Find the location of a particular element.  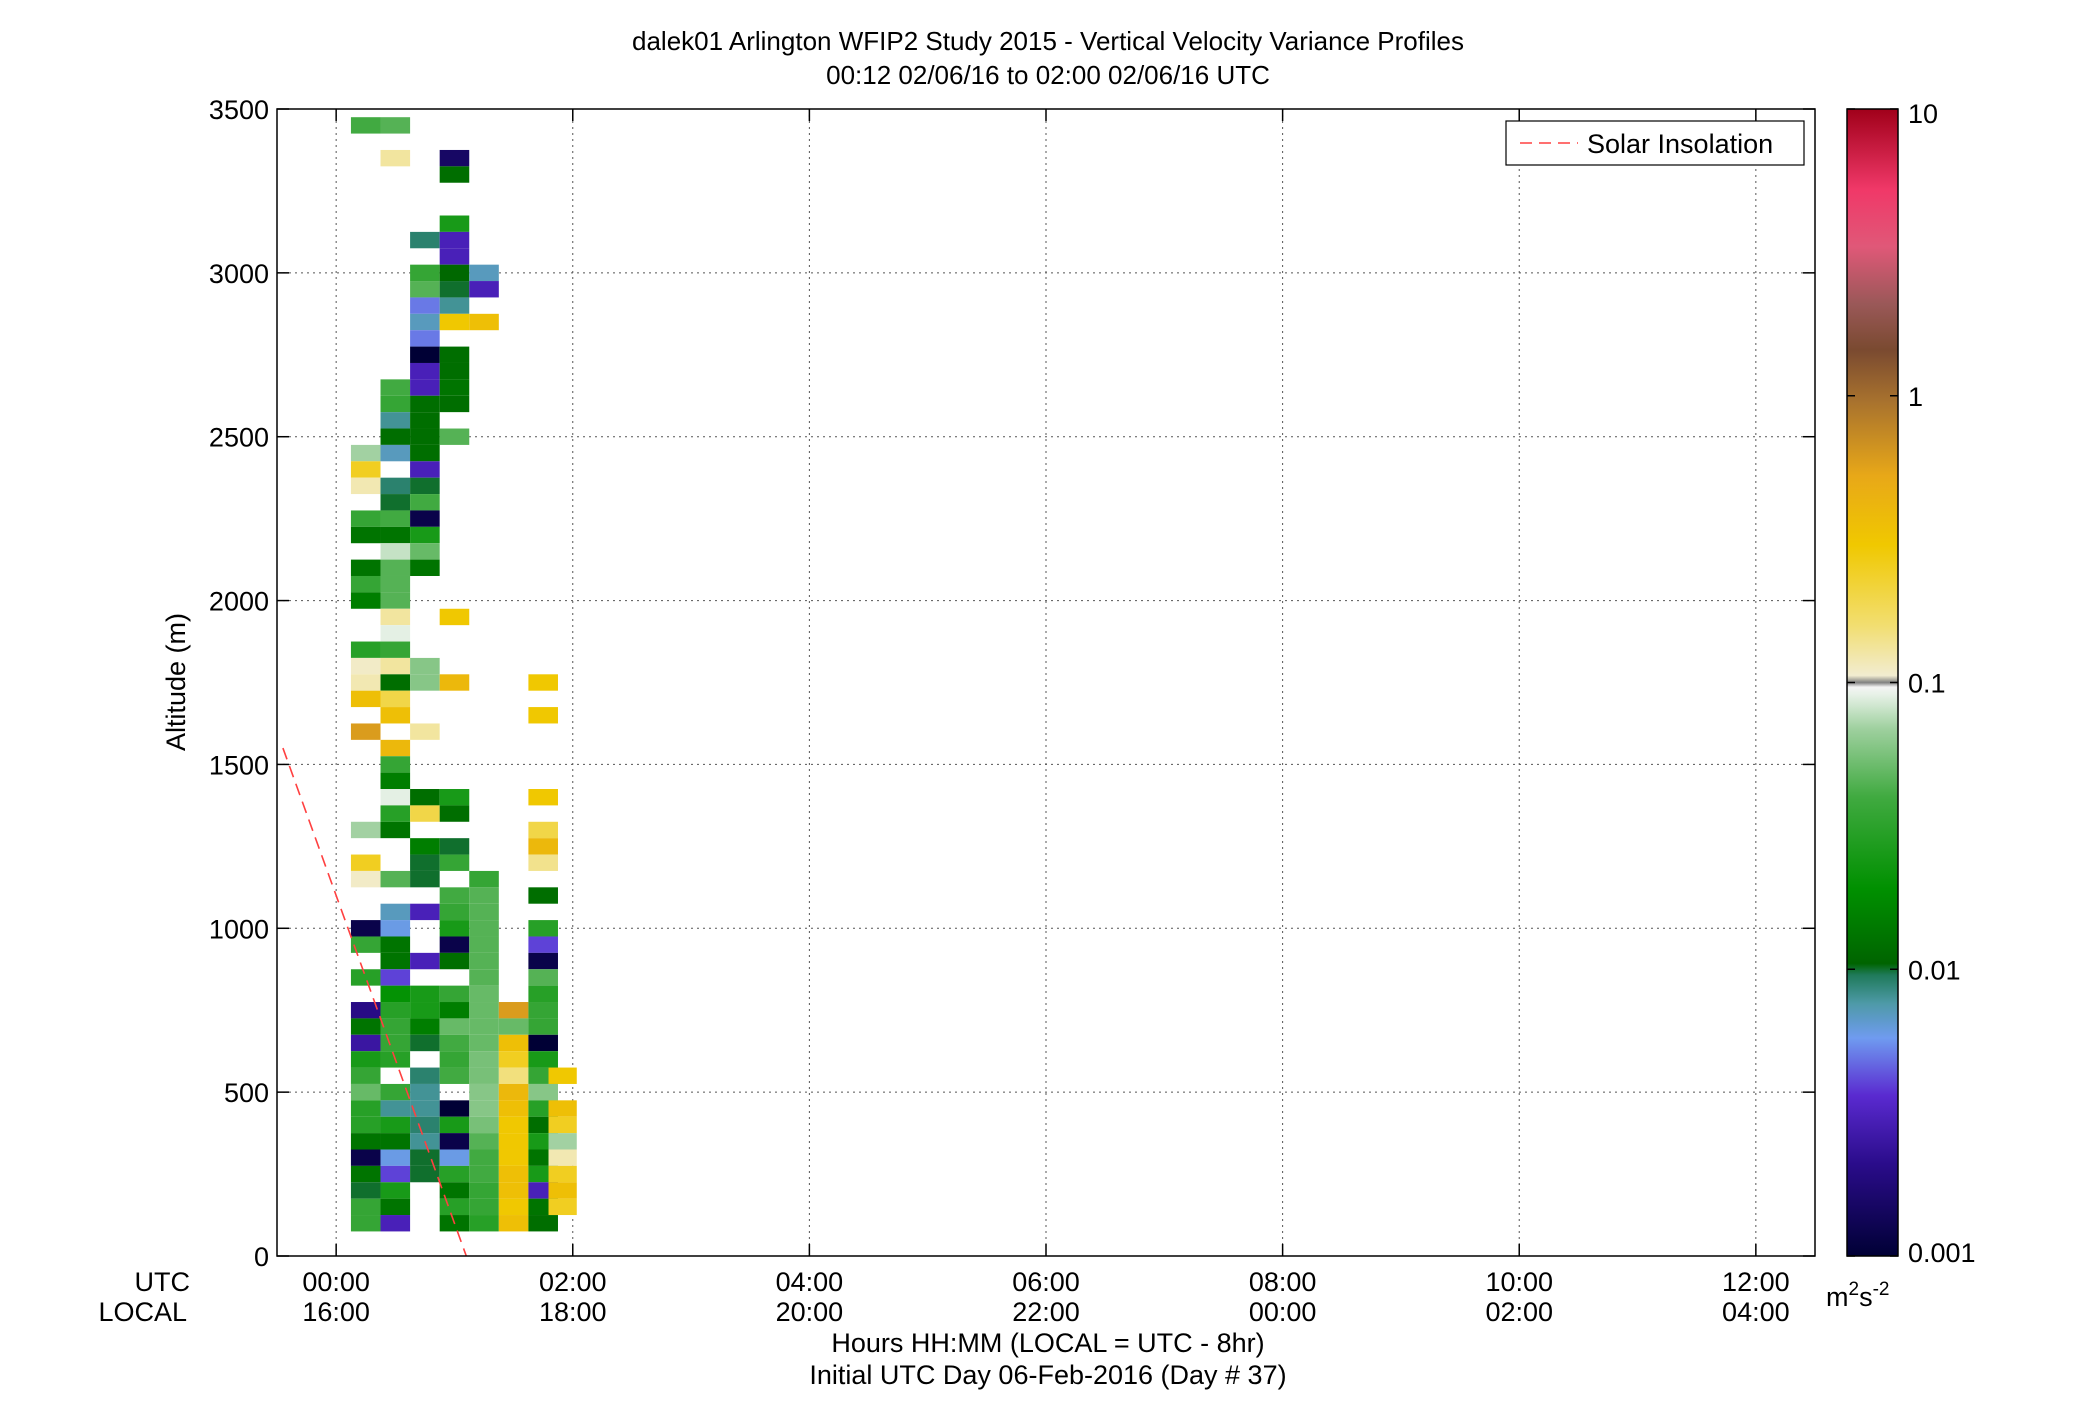

colorbar-tick-label: 0.01 is located at coordinates (1934, 970).